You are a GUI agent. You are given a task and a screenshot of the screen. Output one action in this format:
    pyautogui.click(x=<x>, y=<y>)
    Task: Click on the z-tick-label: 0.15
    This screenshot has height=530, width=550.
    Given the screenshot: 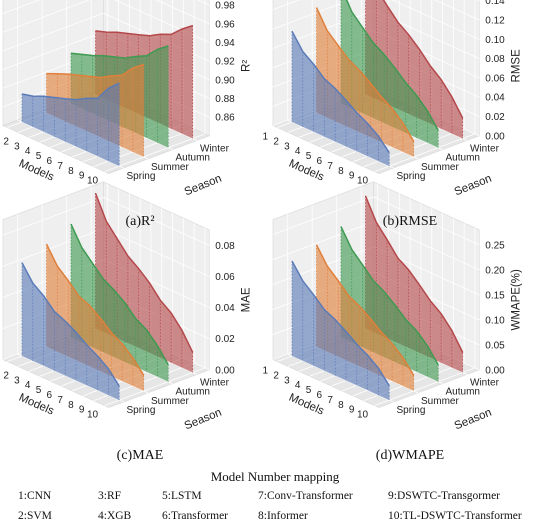 What is the action you would take?
    pyautogui.click(x=495, y=295)
    